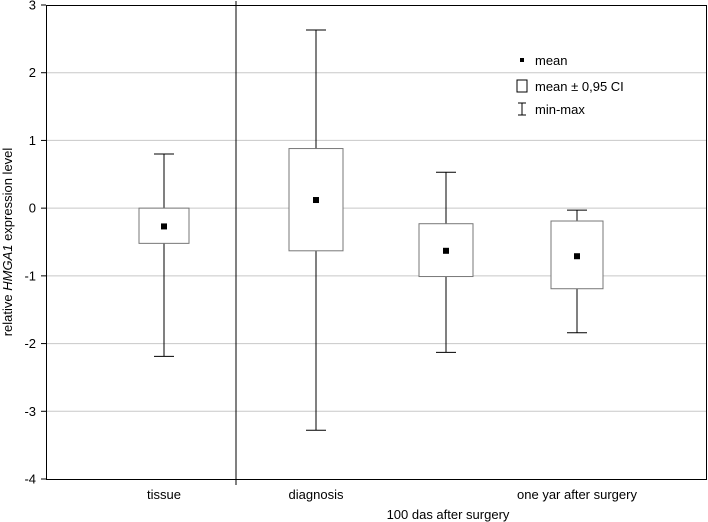 The height and width of the screenshot is (522, 708). What do you see at coordinates (30, 411) in the screenshot?
I see `y-tick-label: -3` at bounding box center [30, 411].